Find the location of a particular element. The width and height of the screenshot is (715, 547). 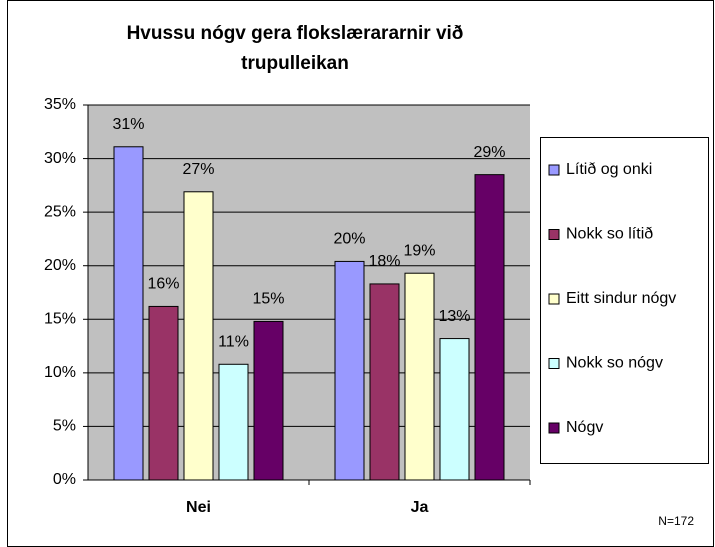

legend-box is located at coordinates (624, 300).